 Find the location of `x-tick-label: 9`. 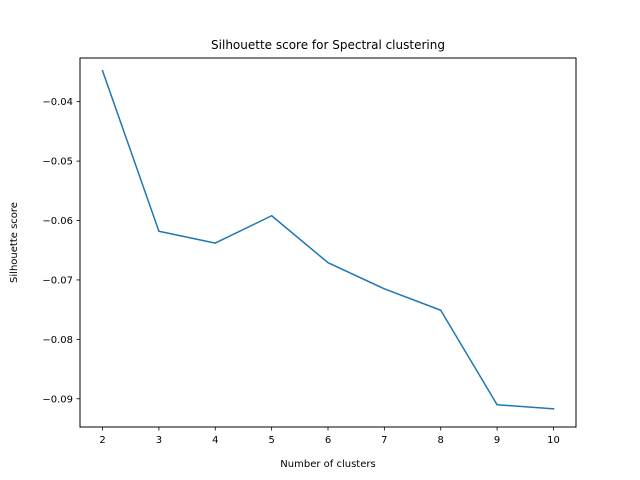

x-tick-label: 9 is located at coordinates (497, 440).